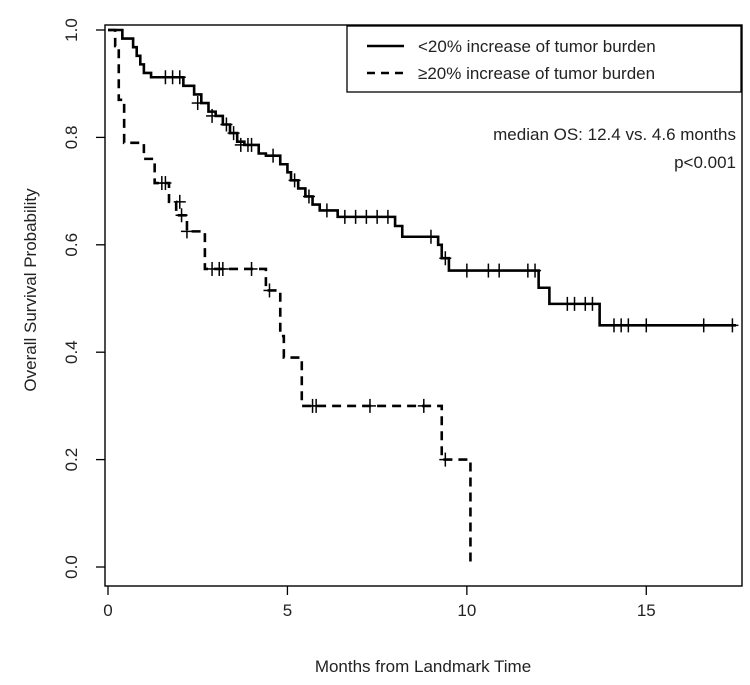 The height and width of the screenshot is (685, 750). Describe the element at coordinates (423, 666) in the screenshot. I see `x-axis-title: Months from Landmark Time` at that location.